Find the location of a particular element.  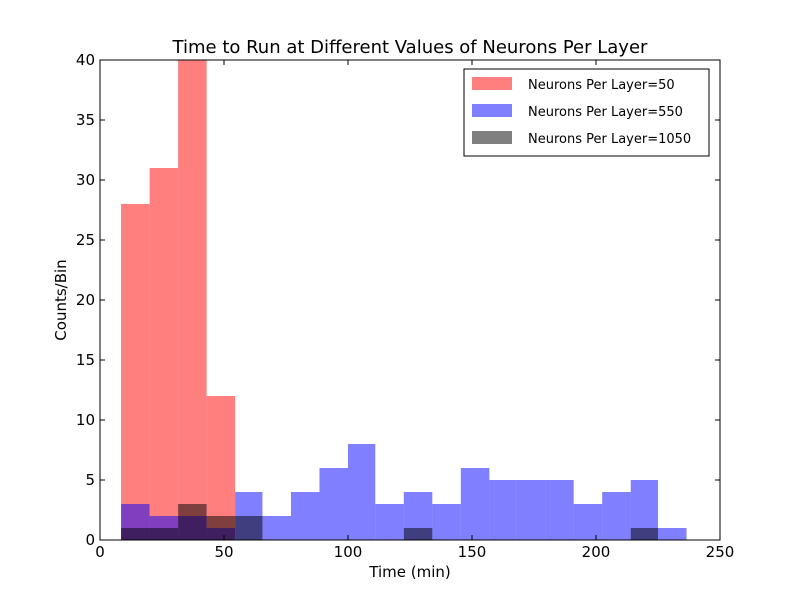

y-tick-label: 35 is located at coordinates (85, 120).